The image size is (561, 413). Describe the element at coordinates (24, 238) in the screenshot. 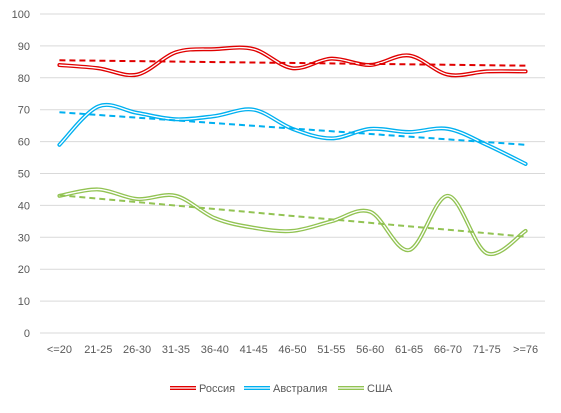

I see `y-tick-label: 30` at that location.